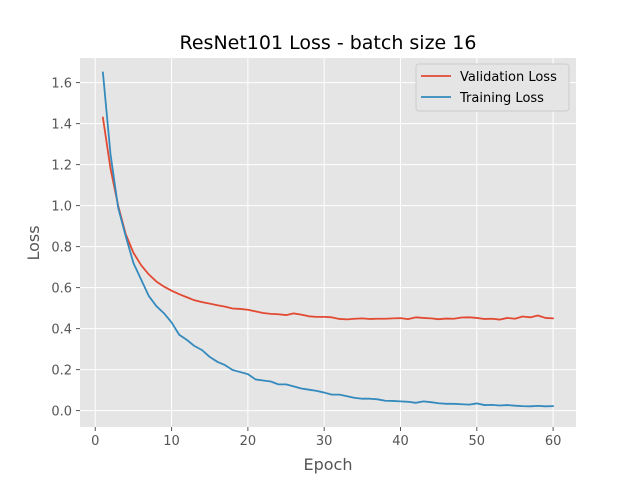  I want to click on y-axis-label: Loss, so click(33, 242).